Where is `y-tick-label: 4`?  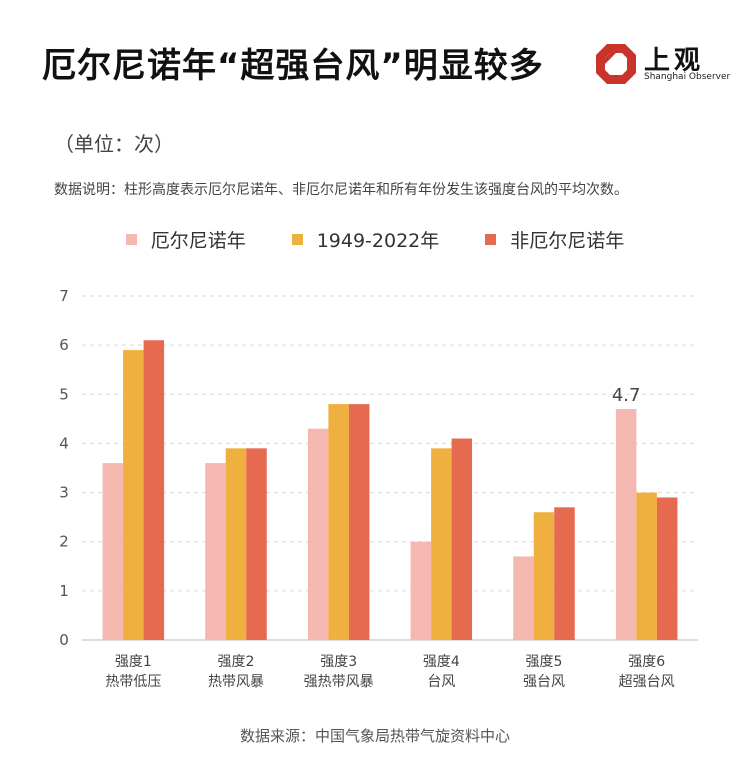 y-tick-label: 4 is located at coordinates (64, 443).